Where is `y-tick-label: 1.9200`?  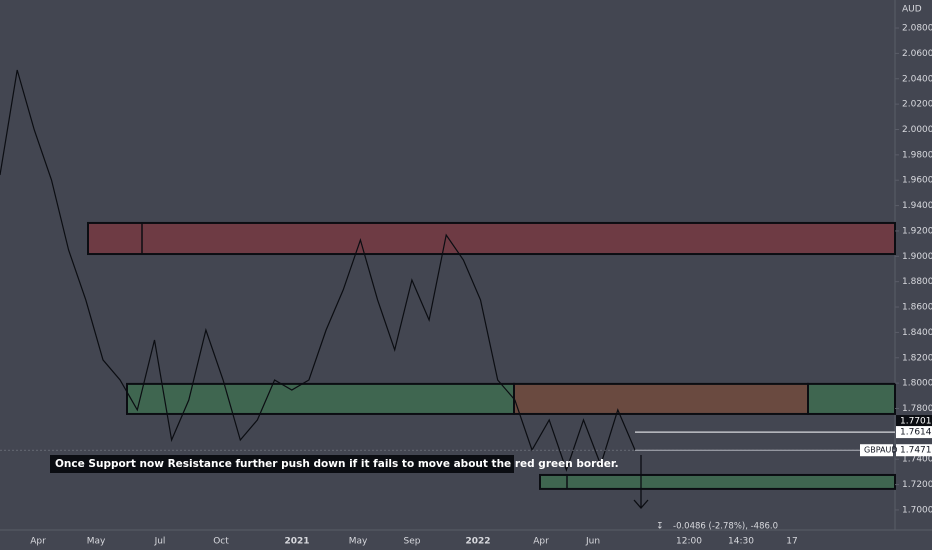
y-tick-label: 1.9200 is located at coordinates (917, 231).